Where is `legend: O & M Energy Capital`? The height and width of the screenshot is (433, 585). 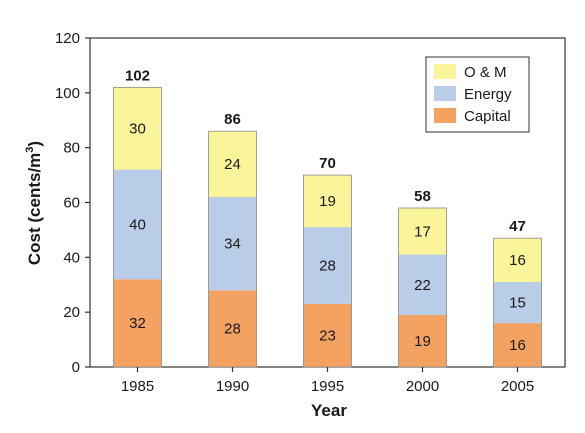 legend: O & M Energy Capital is located at coordinates (477, 94).